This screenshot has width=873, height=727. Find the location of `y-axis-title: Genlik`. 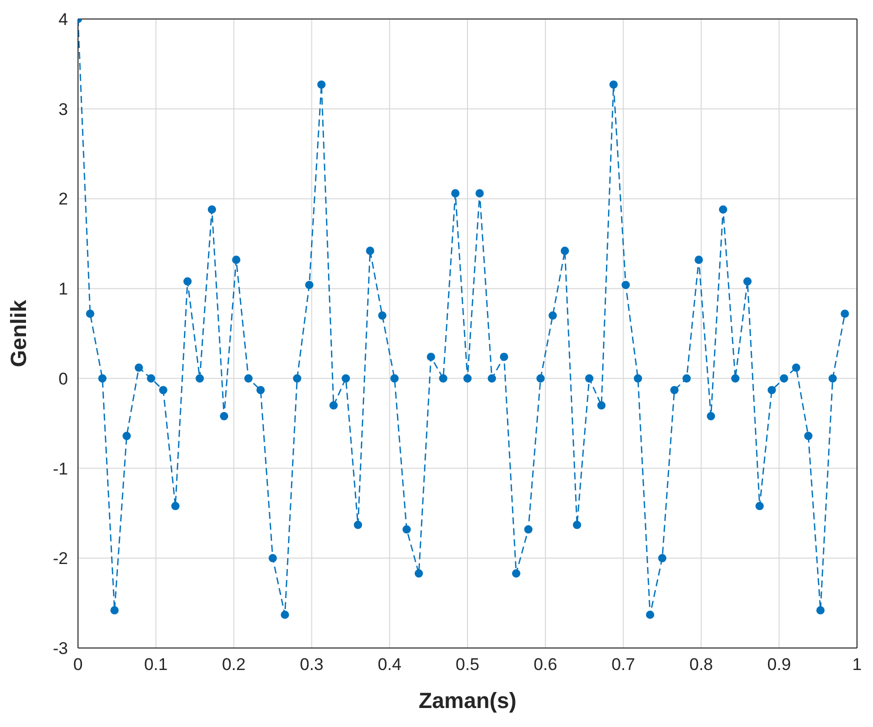

y-axis-title: Genlik is located at coordinates (18, 333).